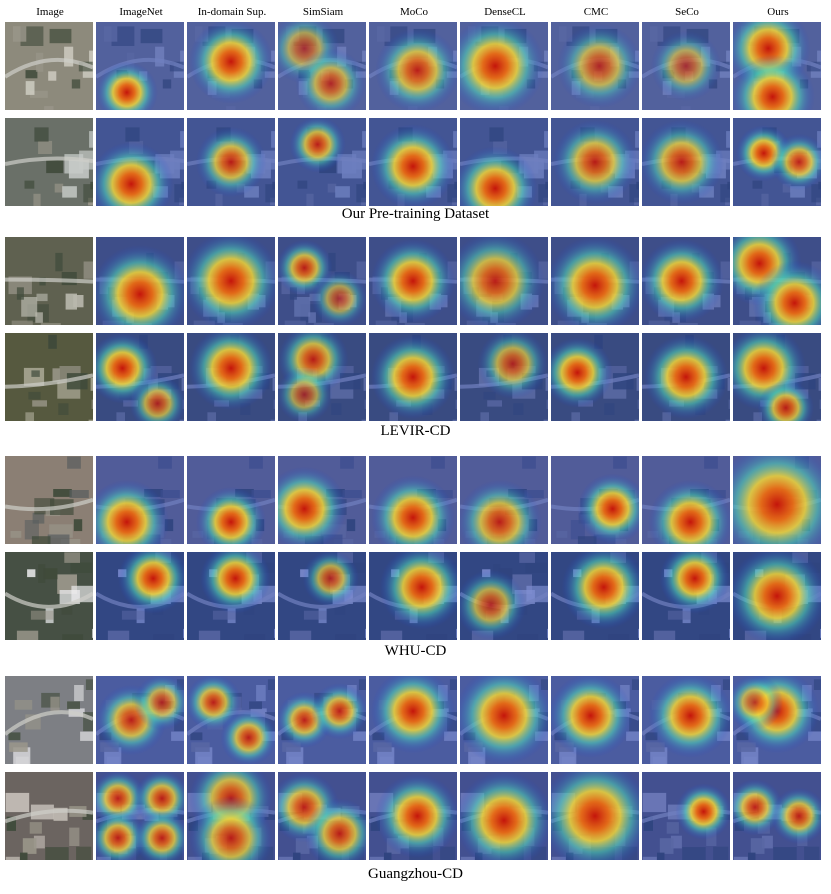  Describe the element at coordinates (505, 12) in the screenshot. I see `column-header-densecl: DenseCL` at that location.